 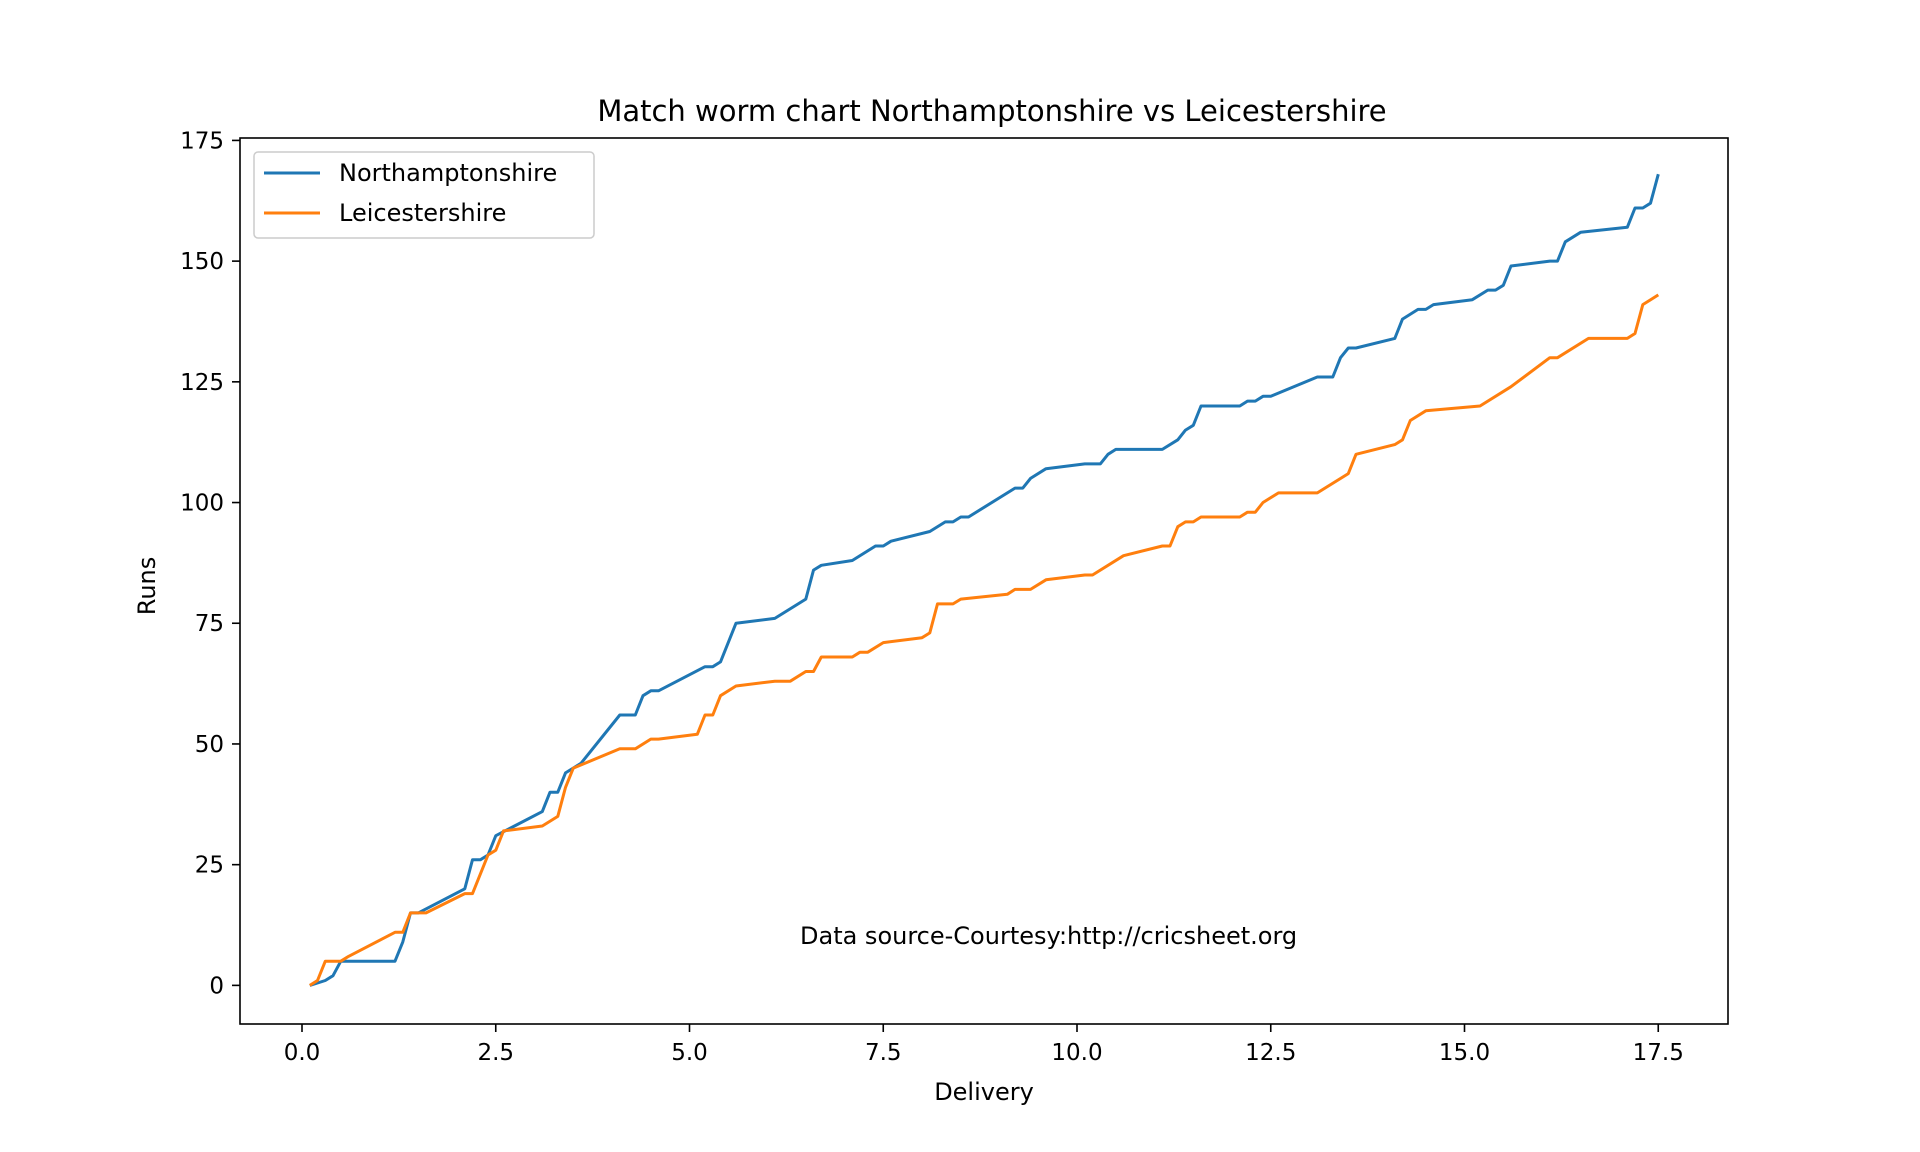 What do you see at coordinates (216, 986) in the screenshot?
I see `y-tick-label: 0` at bounding box center [216, 986].